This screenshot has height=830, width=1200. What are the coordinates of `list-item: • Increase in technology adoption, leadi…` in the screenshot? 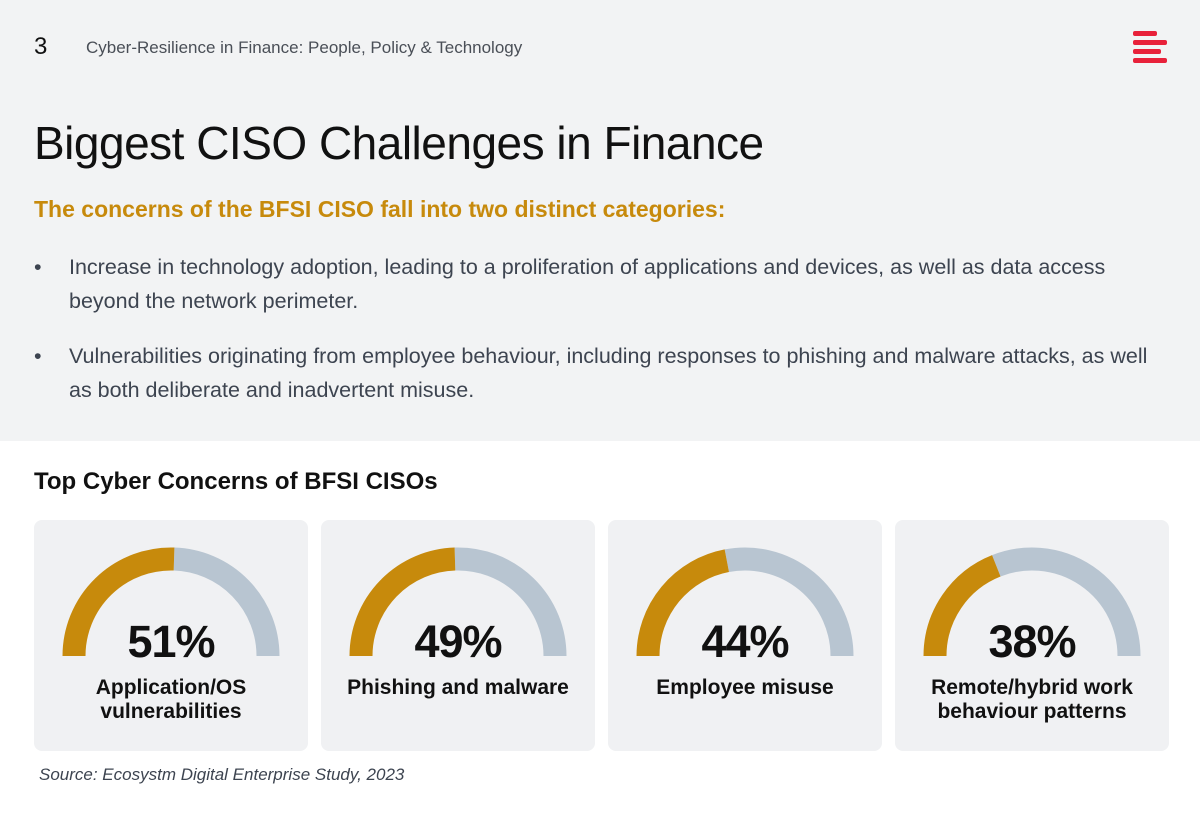 It's located at (594, 284).